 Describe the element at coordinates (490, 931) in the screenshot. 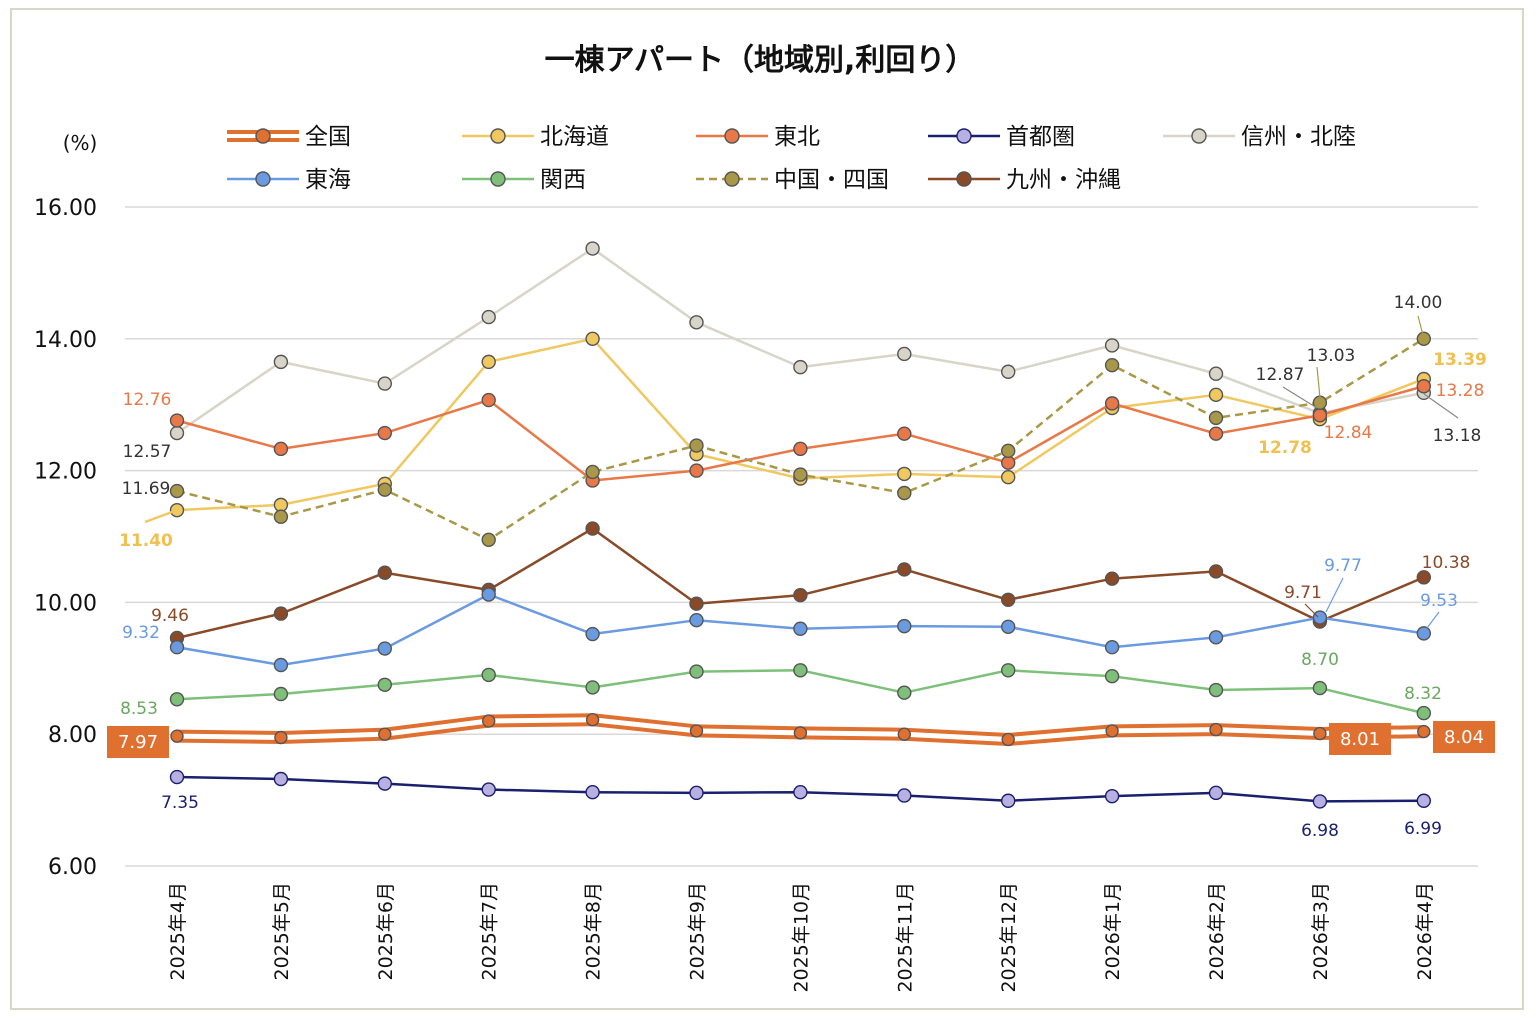

I see `x-tick-label: 2025年7月` at that location.